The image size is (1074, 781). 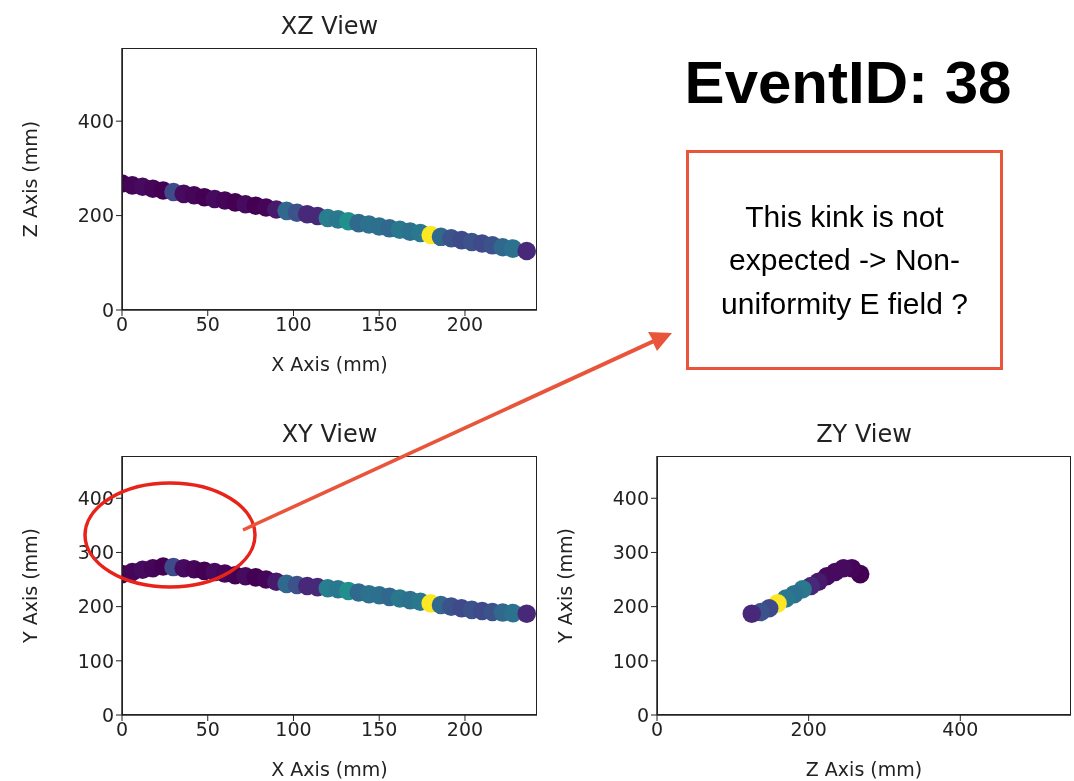 What do you see at coordinates (329, 26) in the screenshot?
I see `chart-title: XZ View` at bounding box center [329, 26].